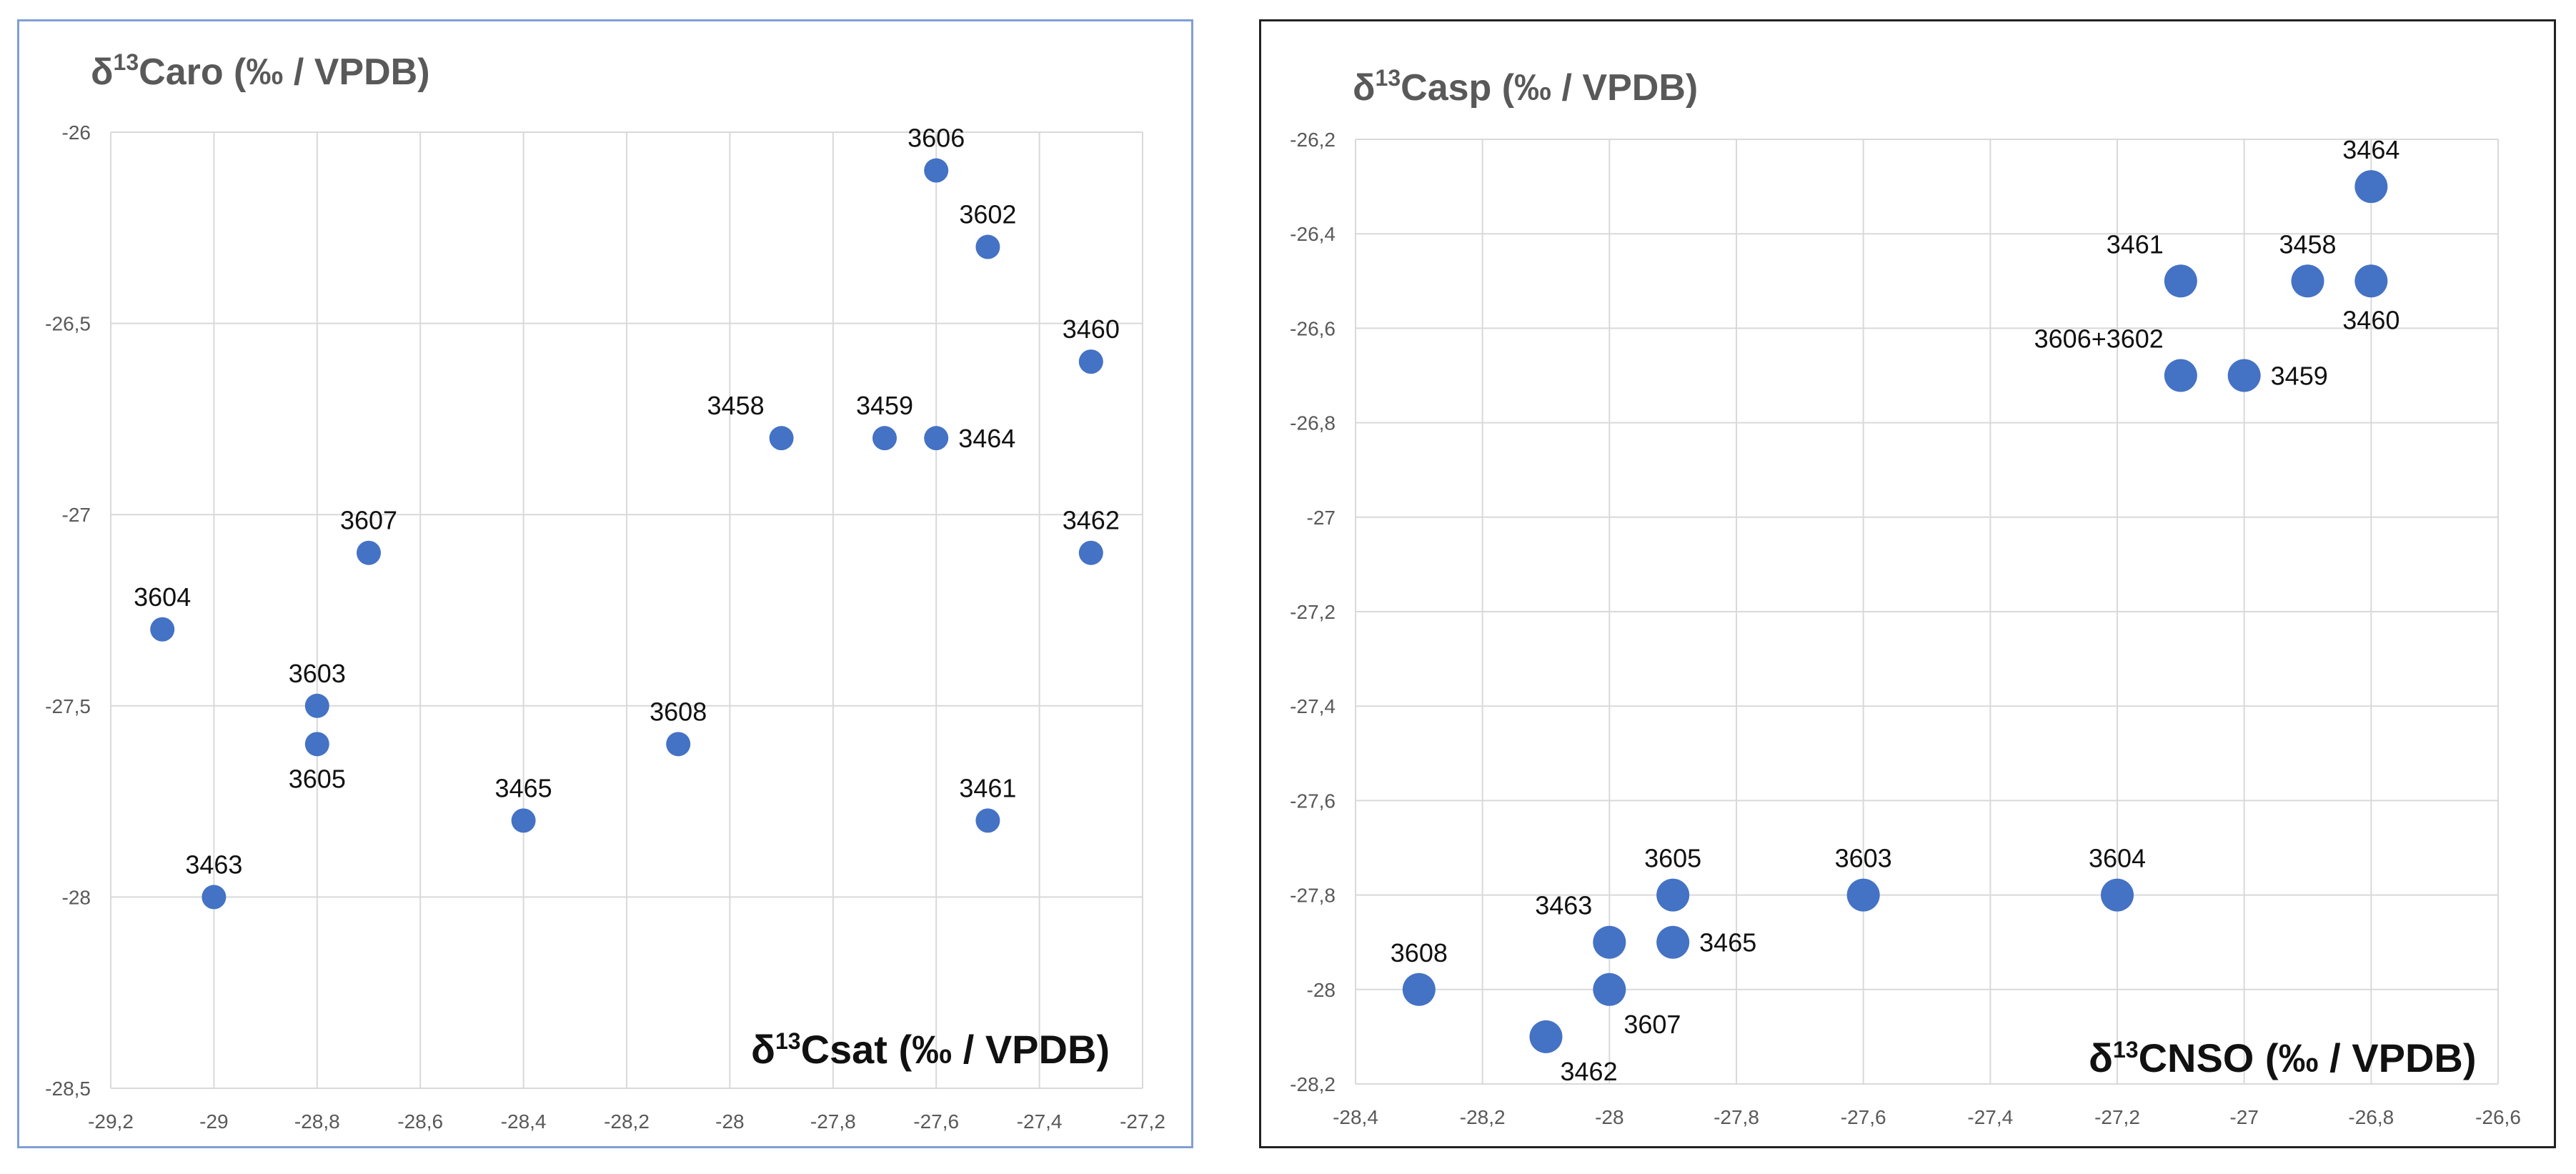  I want to click on y-tick-label: -26,4, so click(1313, 234).